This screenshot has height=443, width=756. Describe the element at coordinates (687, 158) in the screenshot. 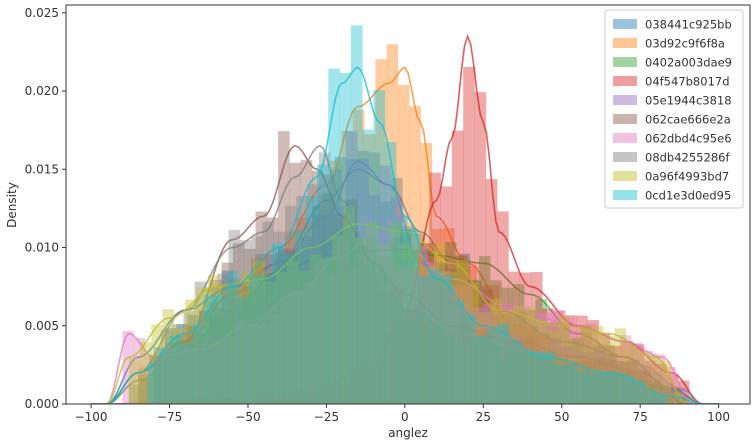

I see `legend-label: 08db4255286f` at that location.